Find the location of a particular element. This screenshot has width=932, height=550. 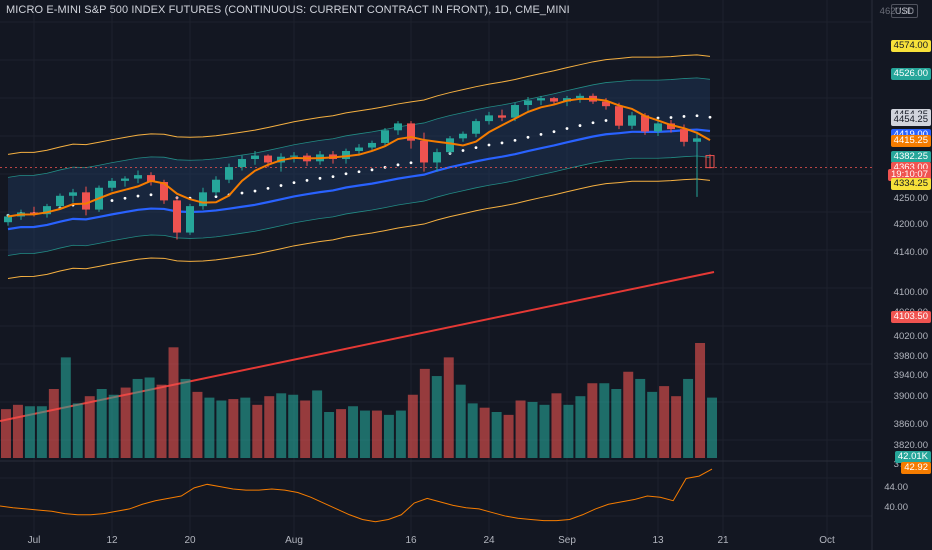

blue-moving-average is located at coordinates (359, 179).